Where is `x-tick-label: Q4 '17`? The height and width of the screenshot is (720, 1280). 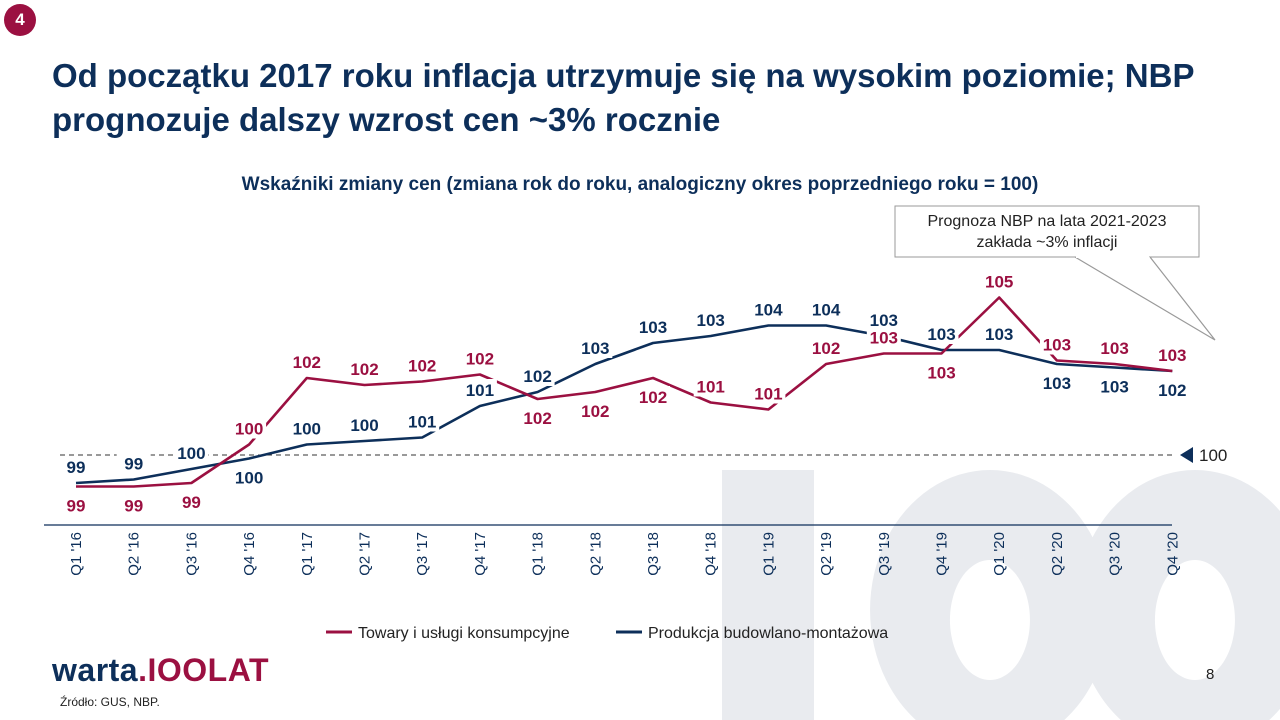
x-tick-label: Q4 '17 is located at coordinates (480, 554).